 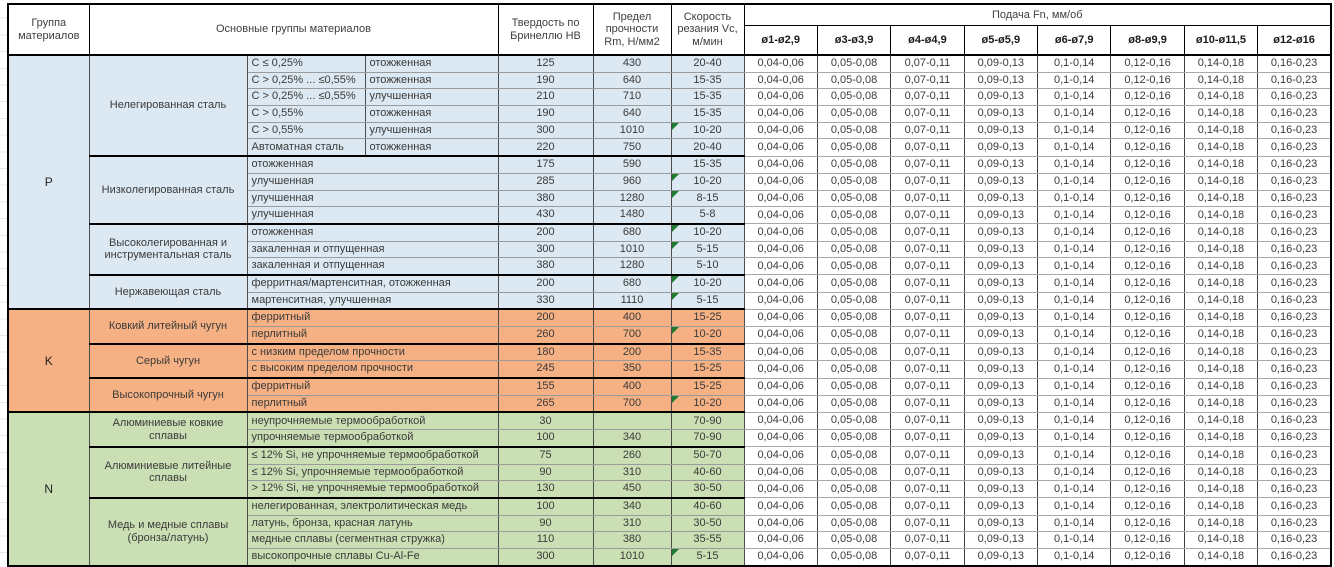 I want to click on material-family-cell: Нелегированная сталь, so click(x=168, y=105).